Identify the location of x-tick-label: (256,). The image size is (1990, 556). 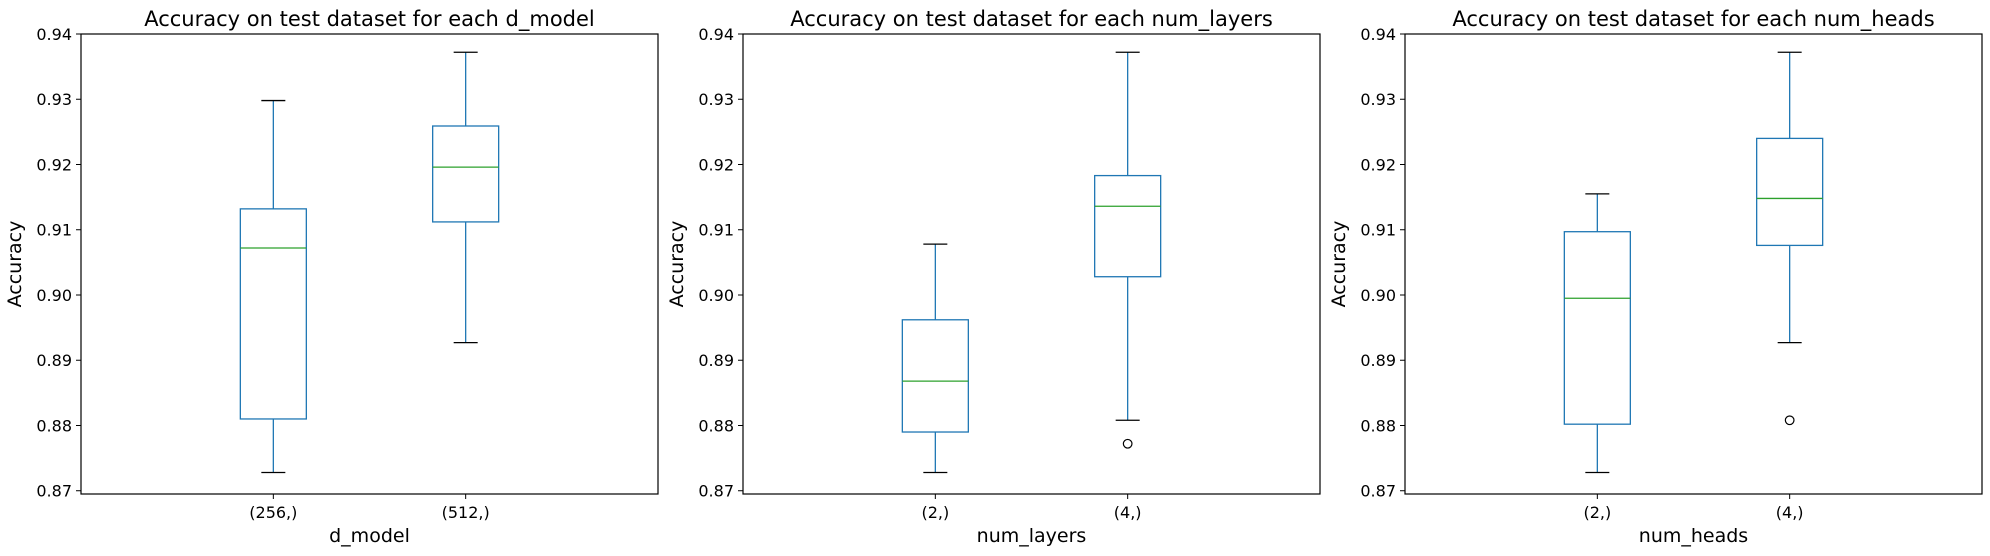
(273, 512).